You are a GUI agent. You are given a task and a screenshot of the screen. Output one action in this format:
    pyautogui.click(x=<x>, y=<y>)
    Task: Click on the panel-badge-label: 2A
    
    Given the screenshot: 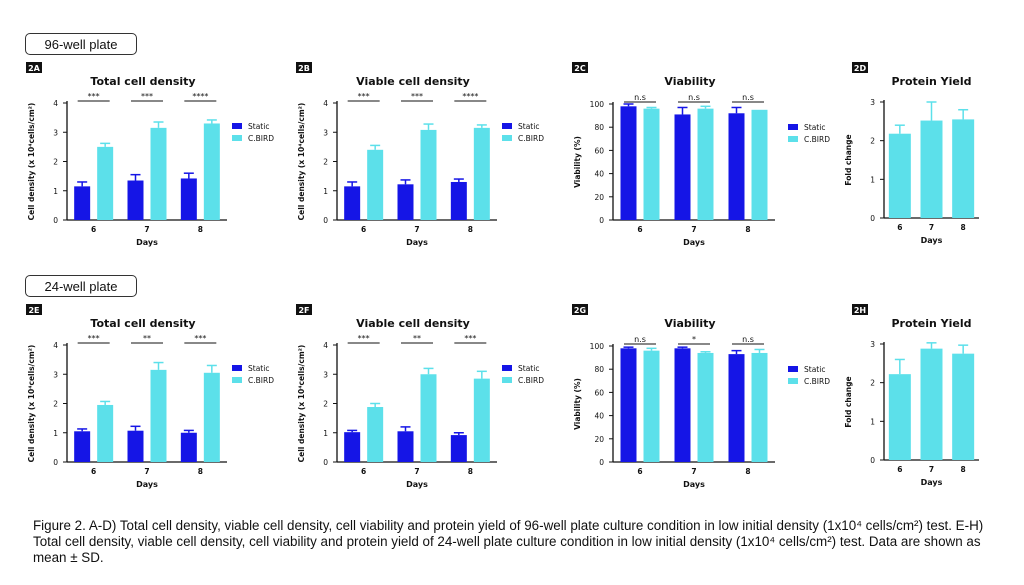 What is the action you would take?
    pyautogui.click(x=34, y=68)
    